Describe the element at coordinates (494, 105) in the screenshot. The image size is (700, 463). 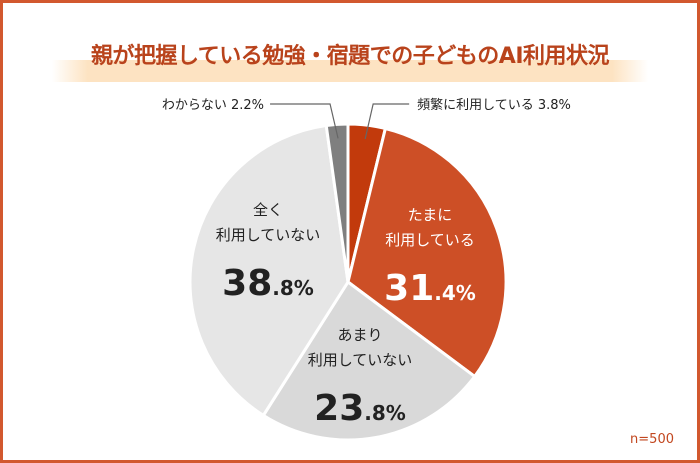
I see `slice-outside-label: 頻繁に利用している 3.8%` at that location.